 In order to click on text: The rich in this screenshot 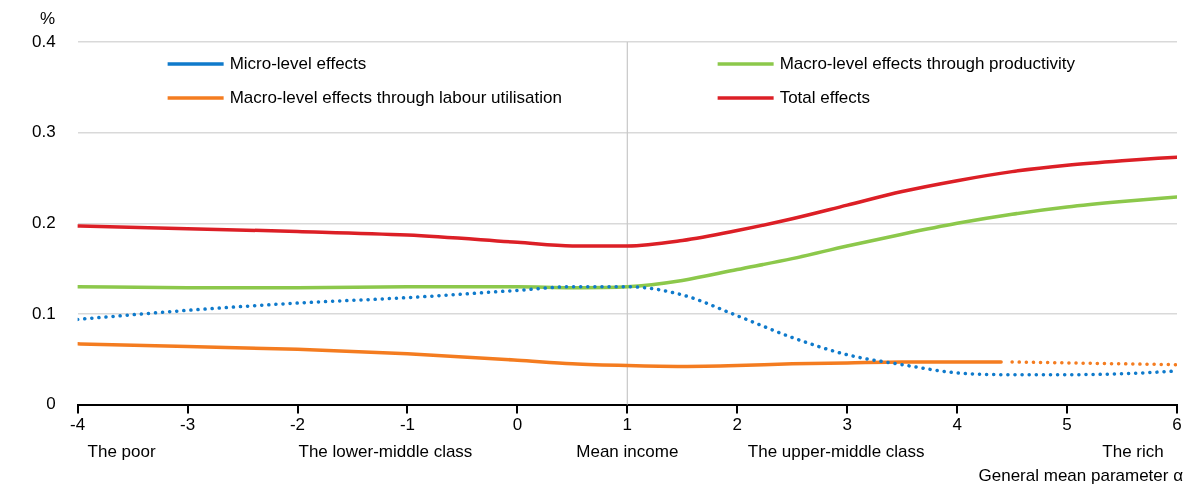, I will do `click(1133, 451)`.